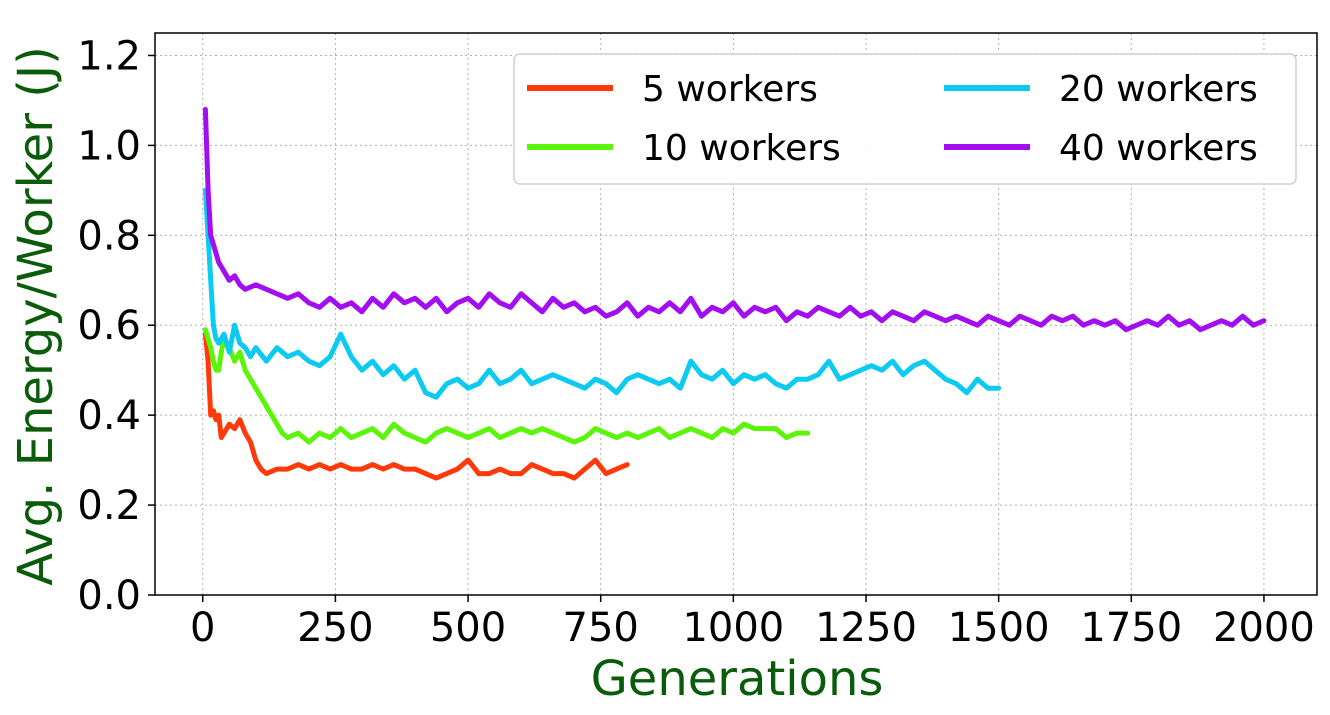 Image resolution: width=1330 pixels, height=715 pixels. What do you see at coordinates (36, 316) in the screenshot?
I see `y-axis-label: Avg. Energy/Worker (J)` at bounding box center [36, 316].